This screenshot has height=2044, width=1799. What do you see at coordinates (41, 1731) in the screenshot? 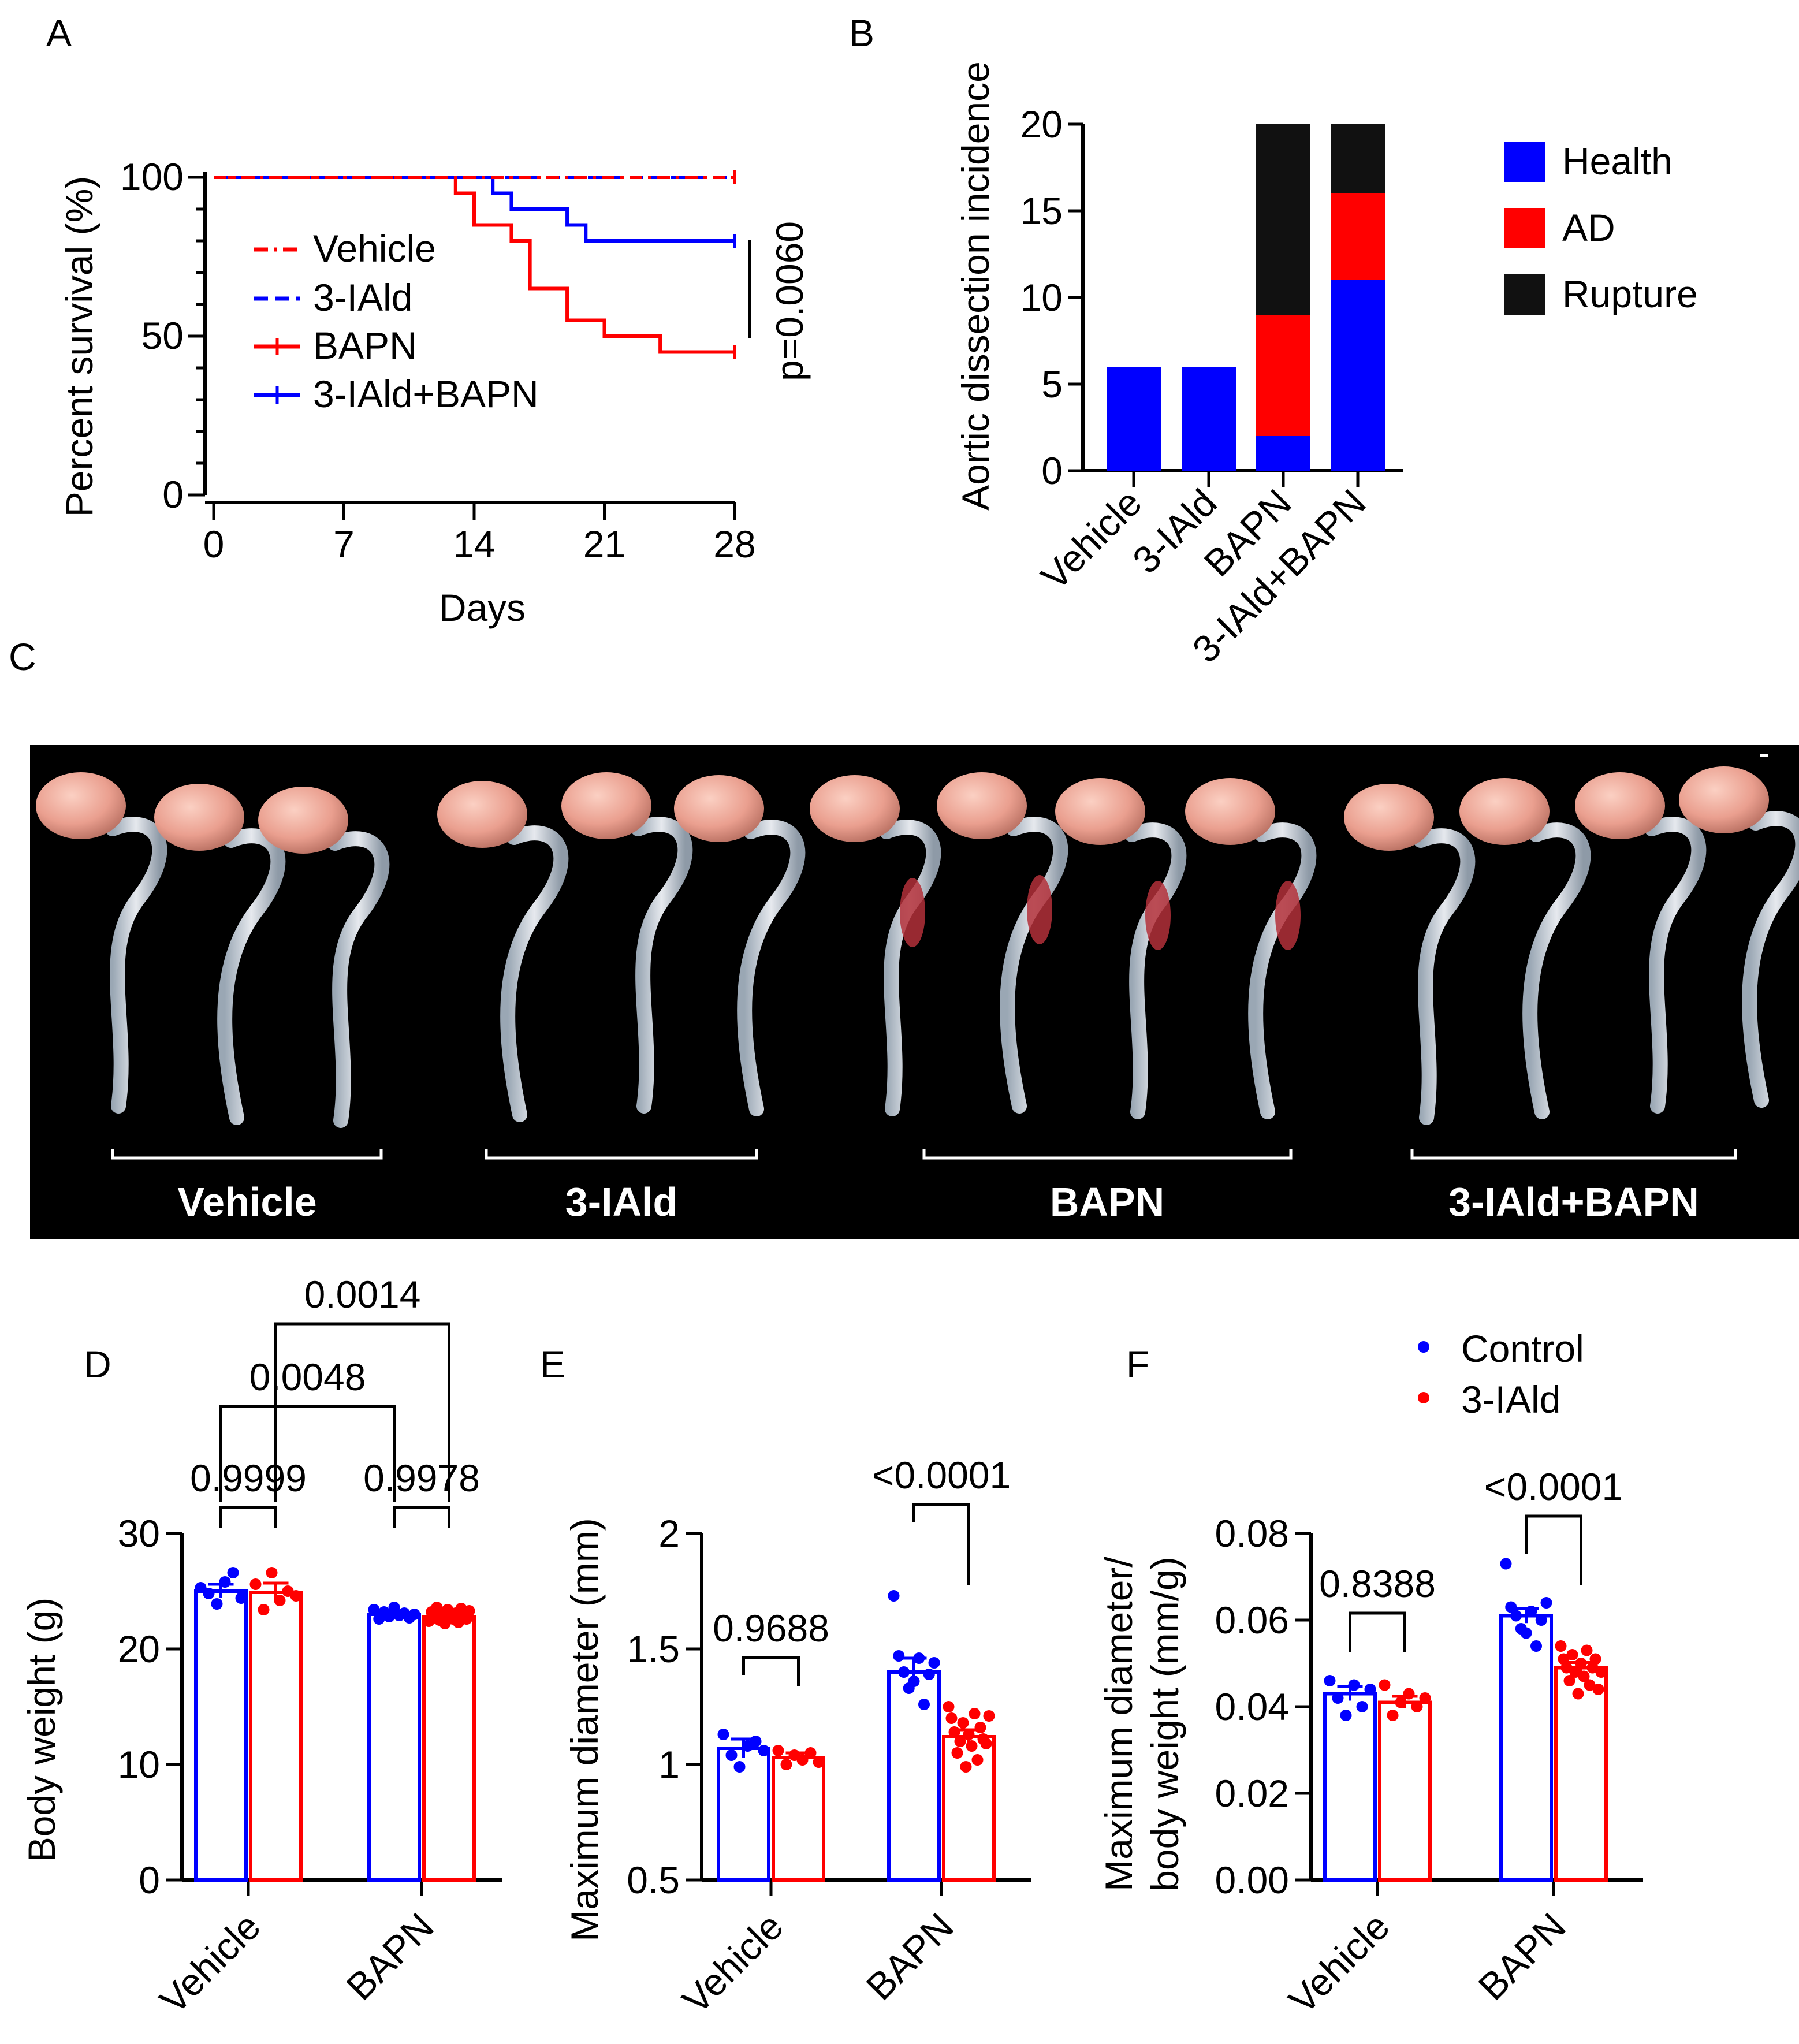
I see `body-weight-y-axis-label: Body weight (g)` at bounding box center [41, 1731].